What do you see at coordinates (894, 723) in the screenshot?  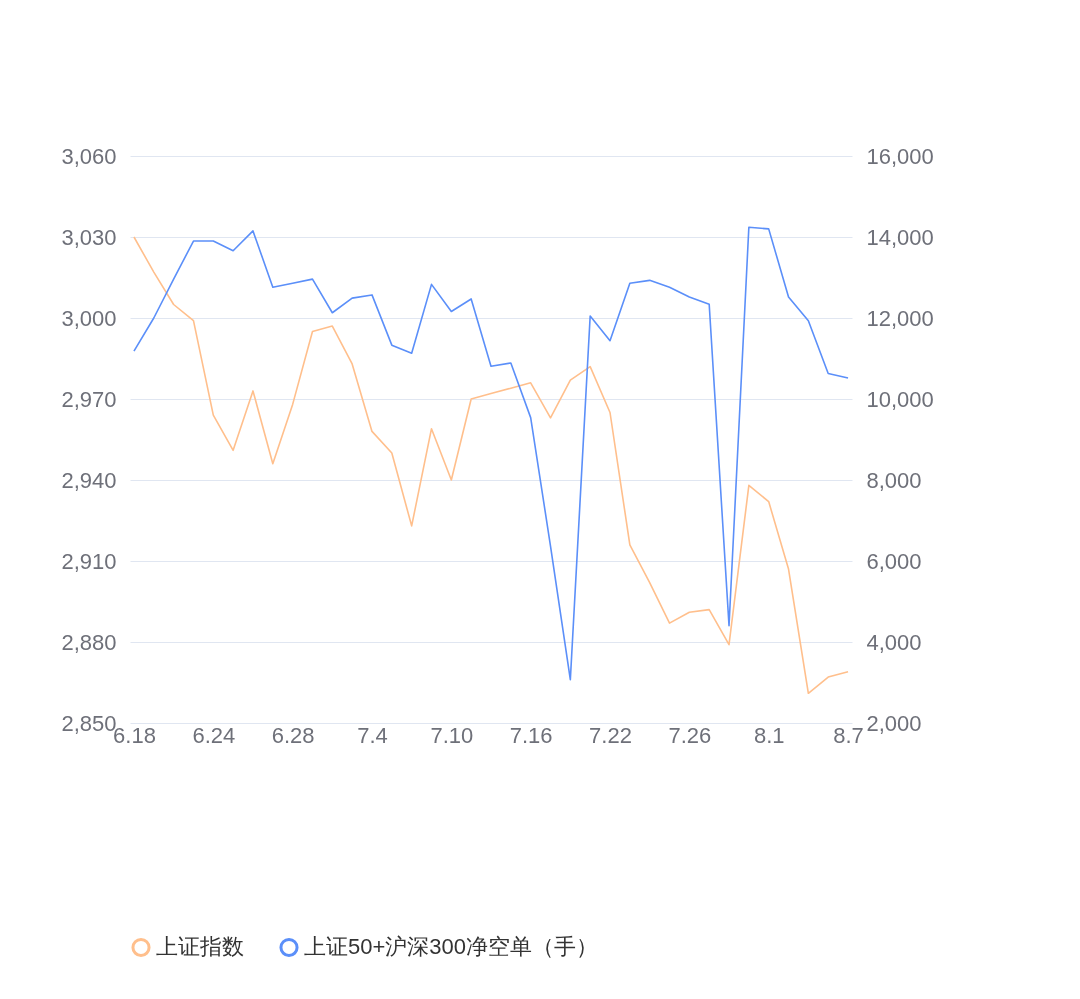 I see `y2-tick-label: 2,000` at bounding box center [894, 723].